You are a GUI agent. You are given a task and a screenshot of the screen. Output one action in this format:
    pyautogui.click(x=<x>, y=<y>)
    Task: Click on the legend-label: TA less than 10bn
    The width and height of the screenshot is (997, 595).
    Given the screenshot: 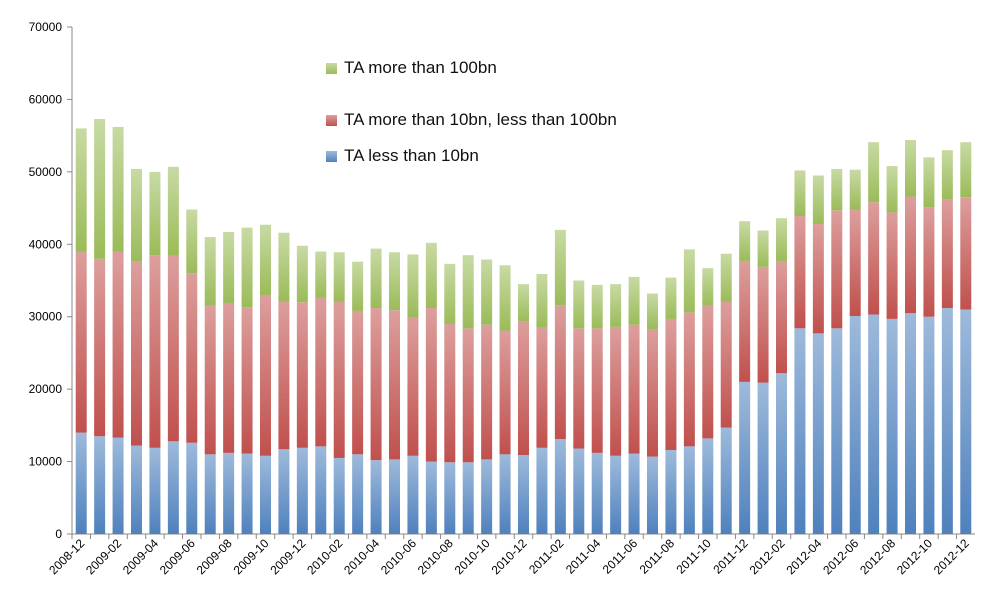 What is the action you would take?
    pyautogui.click(x=411, y=155)
    